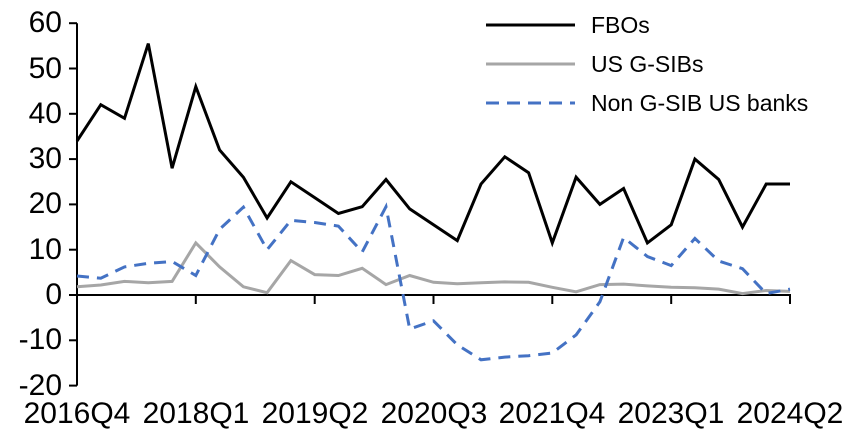  Describe the element at coordinates (315, 413) in the screenshot. I see `x-axis-tick-label: 2019Q2` at that location.